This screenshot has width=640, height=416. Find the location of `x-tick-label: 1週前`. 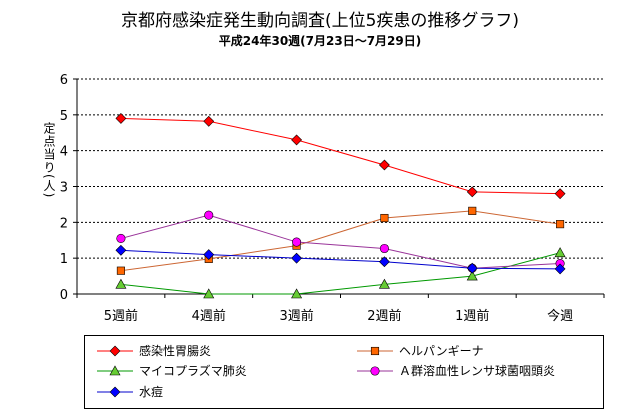

x-tick-label: 1週前 is located at coordinates (472, 316).